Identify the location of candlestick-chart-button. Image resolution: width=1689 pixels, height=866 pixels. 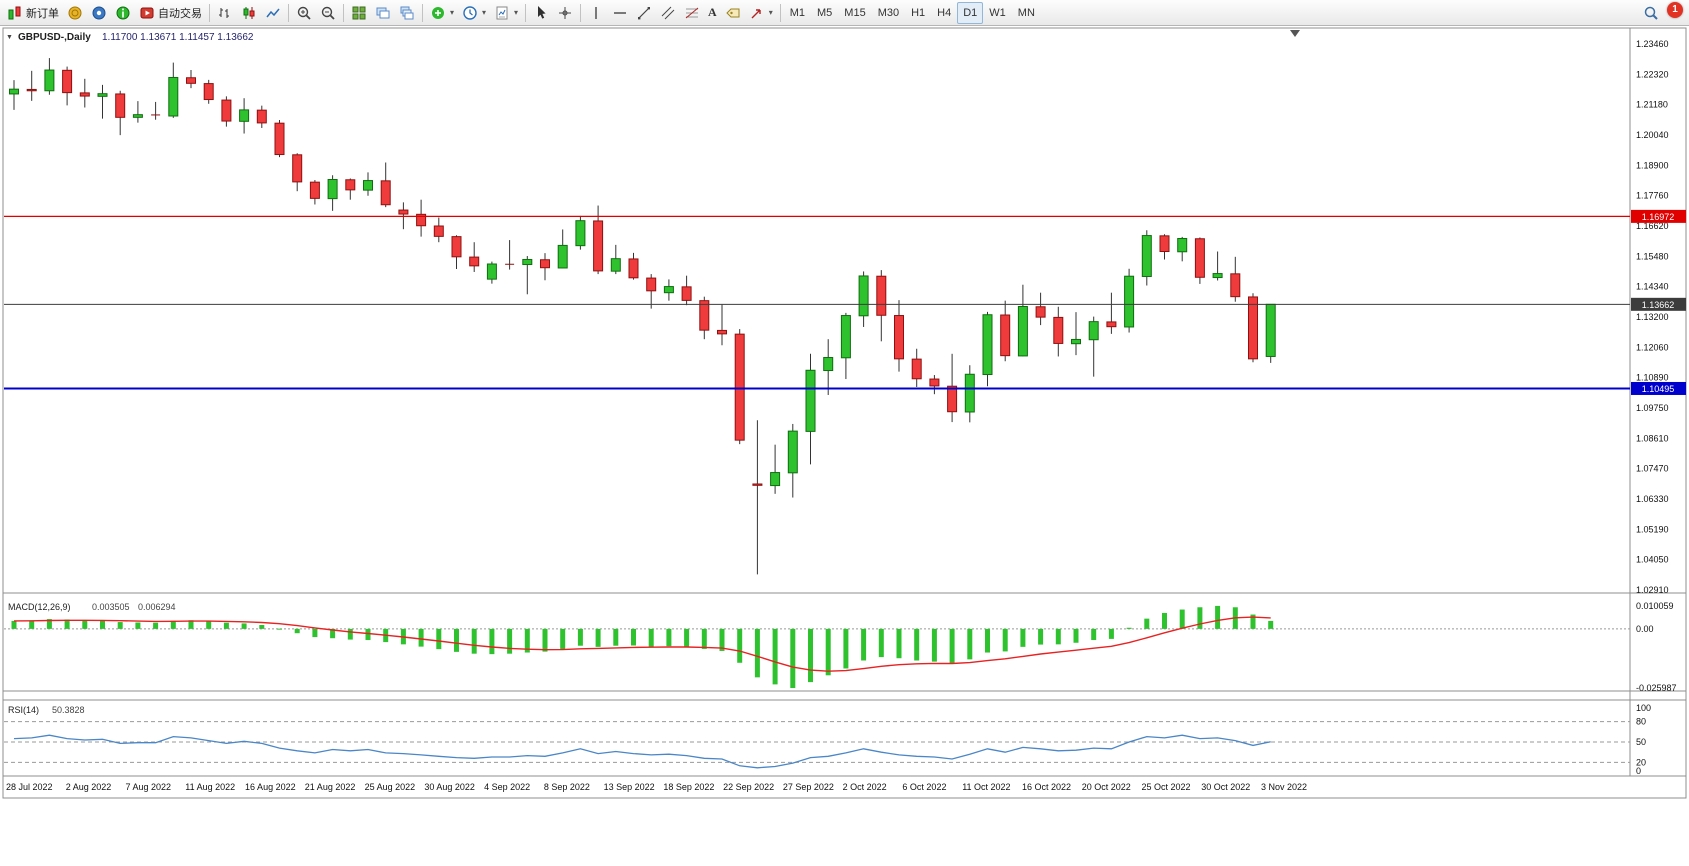
(249, 13).